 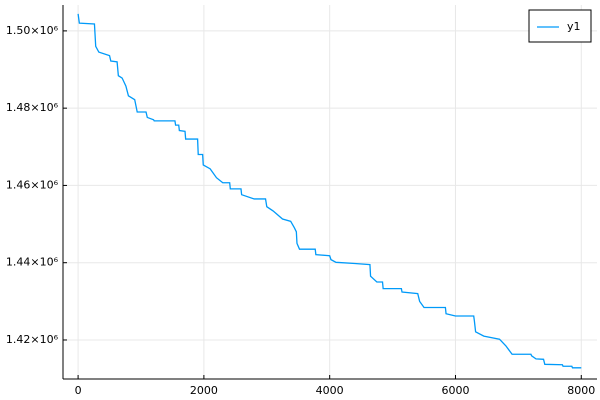 I want to click on legend-label: y1, so click(x=574, y=26).